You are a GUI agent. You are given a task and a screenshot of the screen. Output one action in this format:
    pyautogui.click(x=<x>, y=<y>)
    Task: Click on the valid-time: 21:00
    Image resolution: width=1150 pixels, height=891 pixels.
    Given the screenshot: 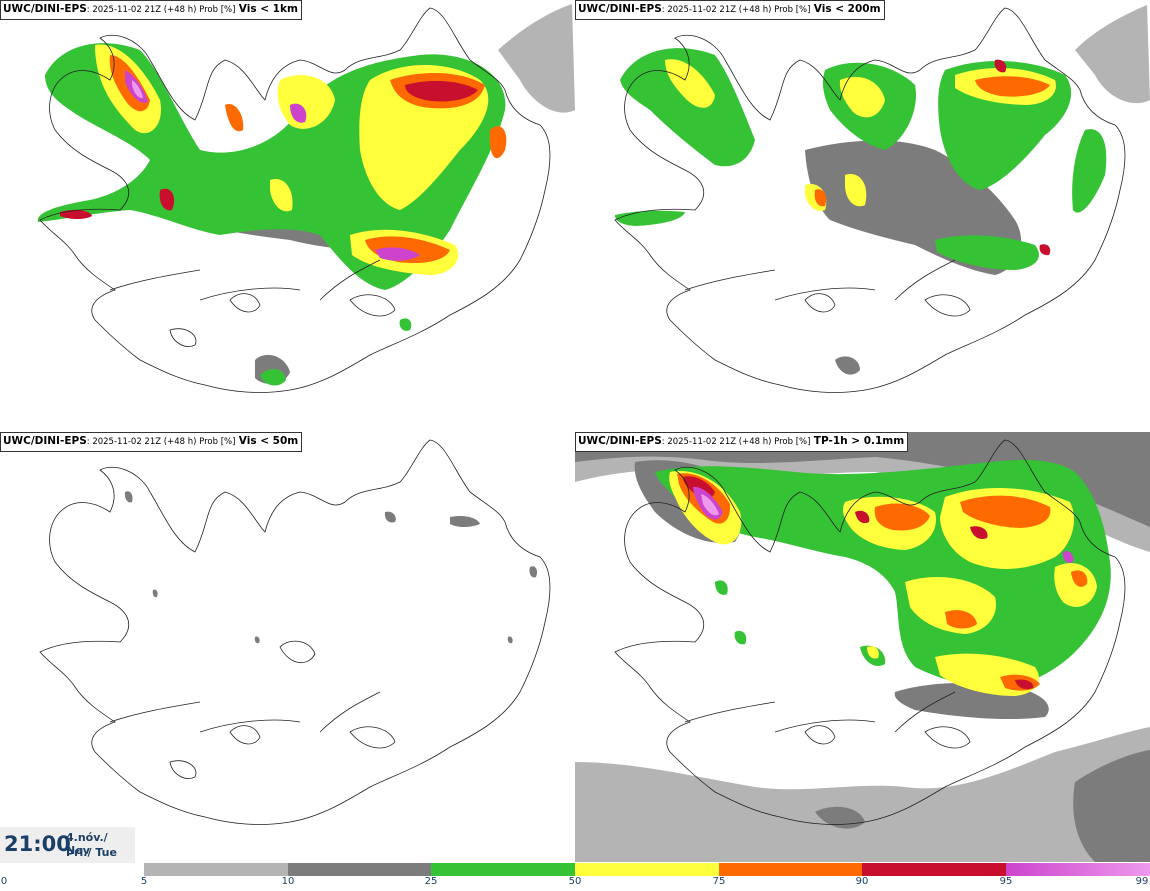 What is the action you would take?
    pyautogui.click(x=37, y=844)
    